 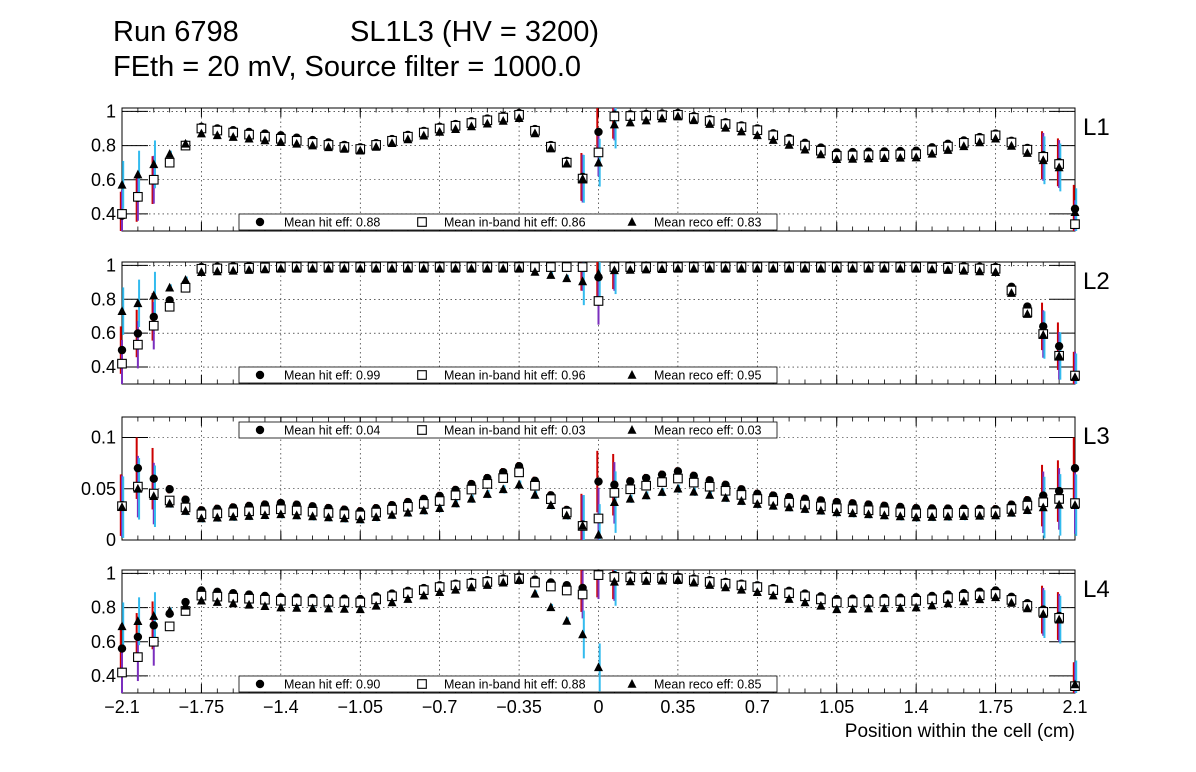 What do you see at coordinates (598, 707) in the screenshot?
I see `x-tick-label: 0` at bounding box center [598, 707].